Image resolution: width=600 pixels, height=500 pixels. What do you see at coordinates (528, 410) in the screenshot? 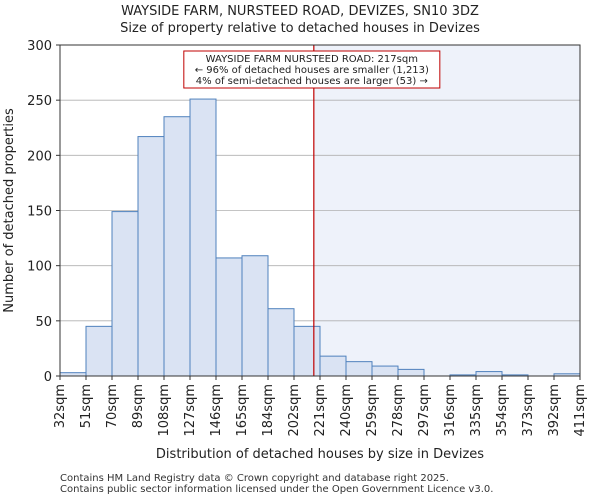
I see `x-tick-label-373sqm: 373sqm` at bounding box center [528, 410].